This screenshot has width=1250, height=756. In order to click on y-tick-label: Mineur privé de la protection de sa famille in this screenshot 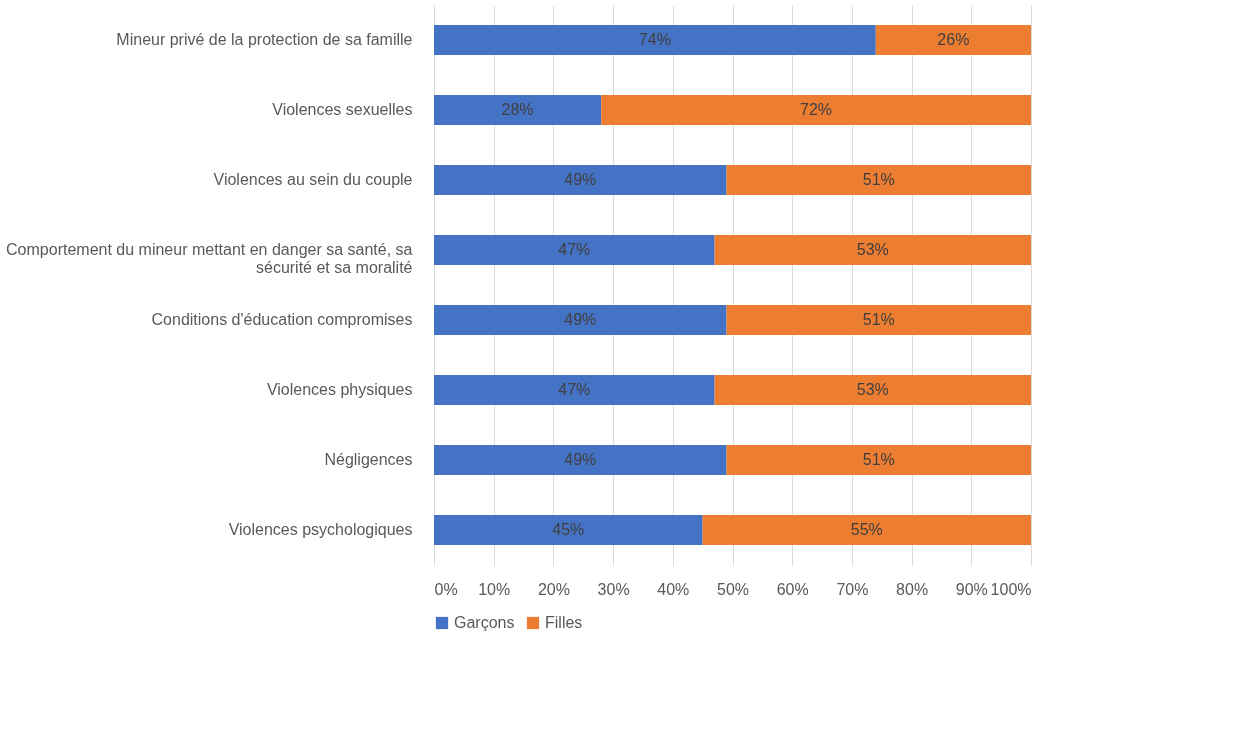, I will do `click(264, 39)`.